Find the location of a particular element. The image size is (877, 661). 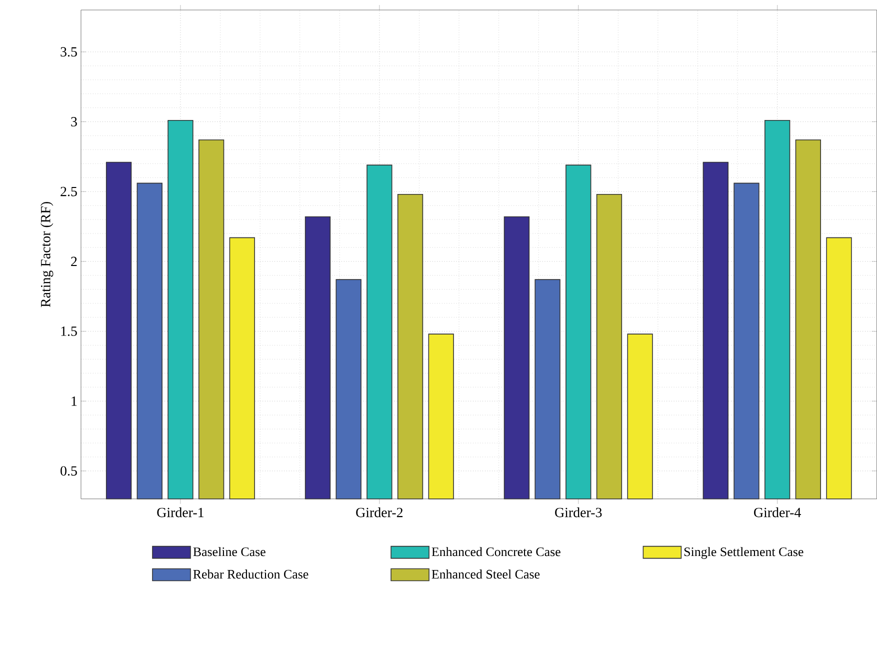

legend-label: Enhanced Concrete Case is located at coordinates (496, 551).